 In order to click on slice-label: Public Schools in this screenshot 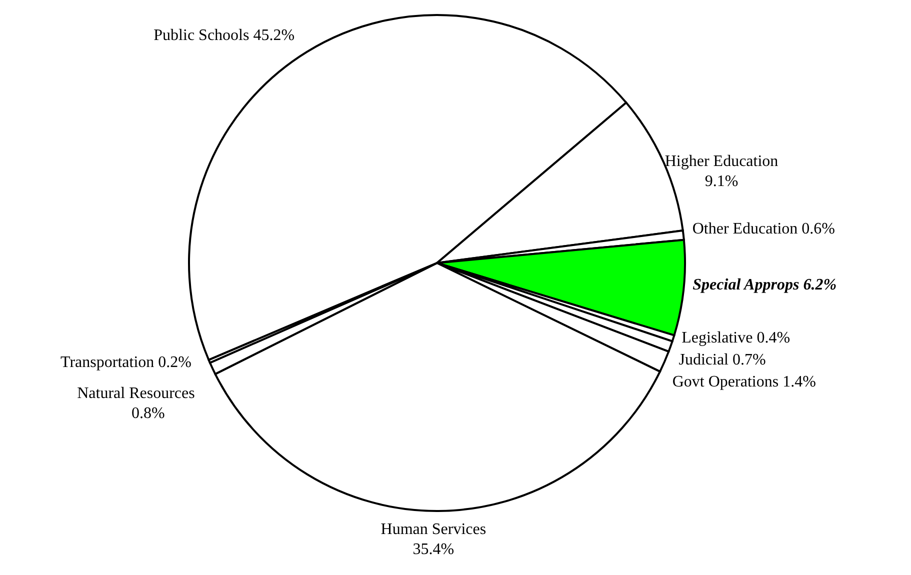, I will do `click(202, 35)`.